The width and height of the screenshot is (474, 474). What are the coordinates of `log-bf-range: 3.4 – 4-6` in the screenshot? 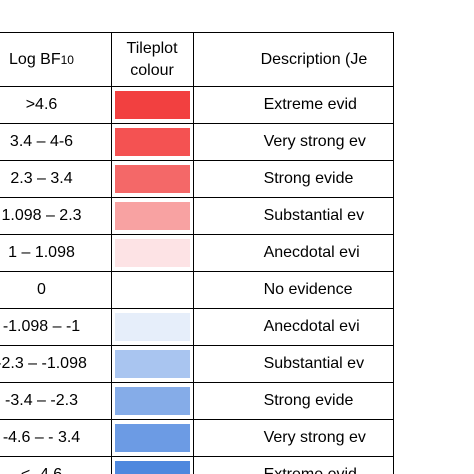 It's located at (56, 142).